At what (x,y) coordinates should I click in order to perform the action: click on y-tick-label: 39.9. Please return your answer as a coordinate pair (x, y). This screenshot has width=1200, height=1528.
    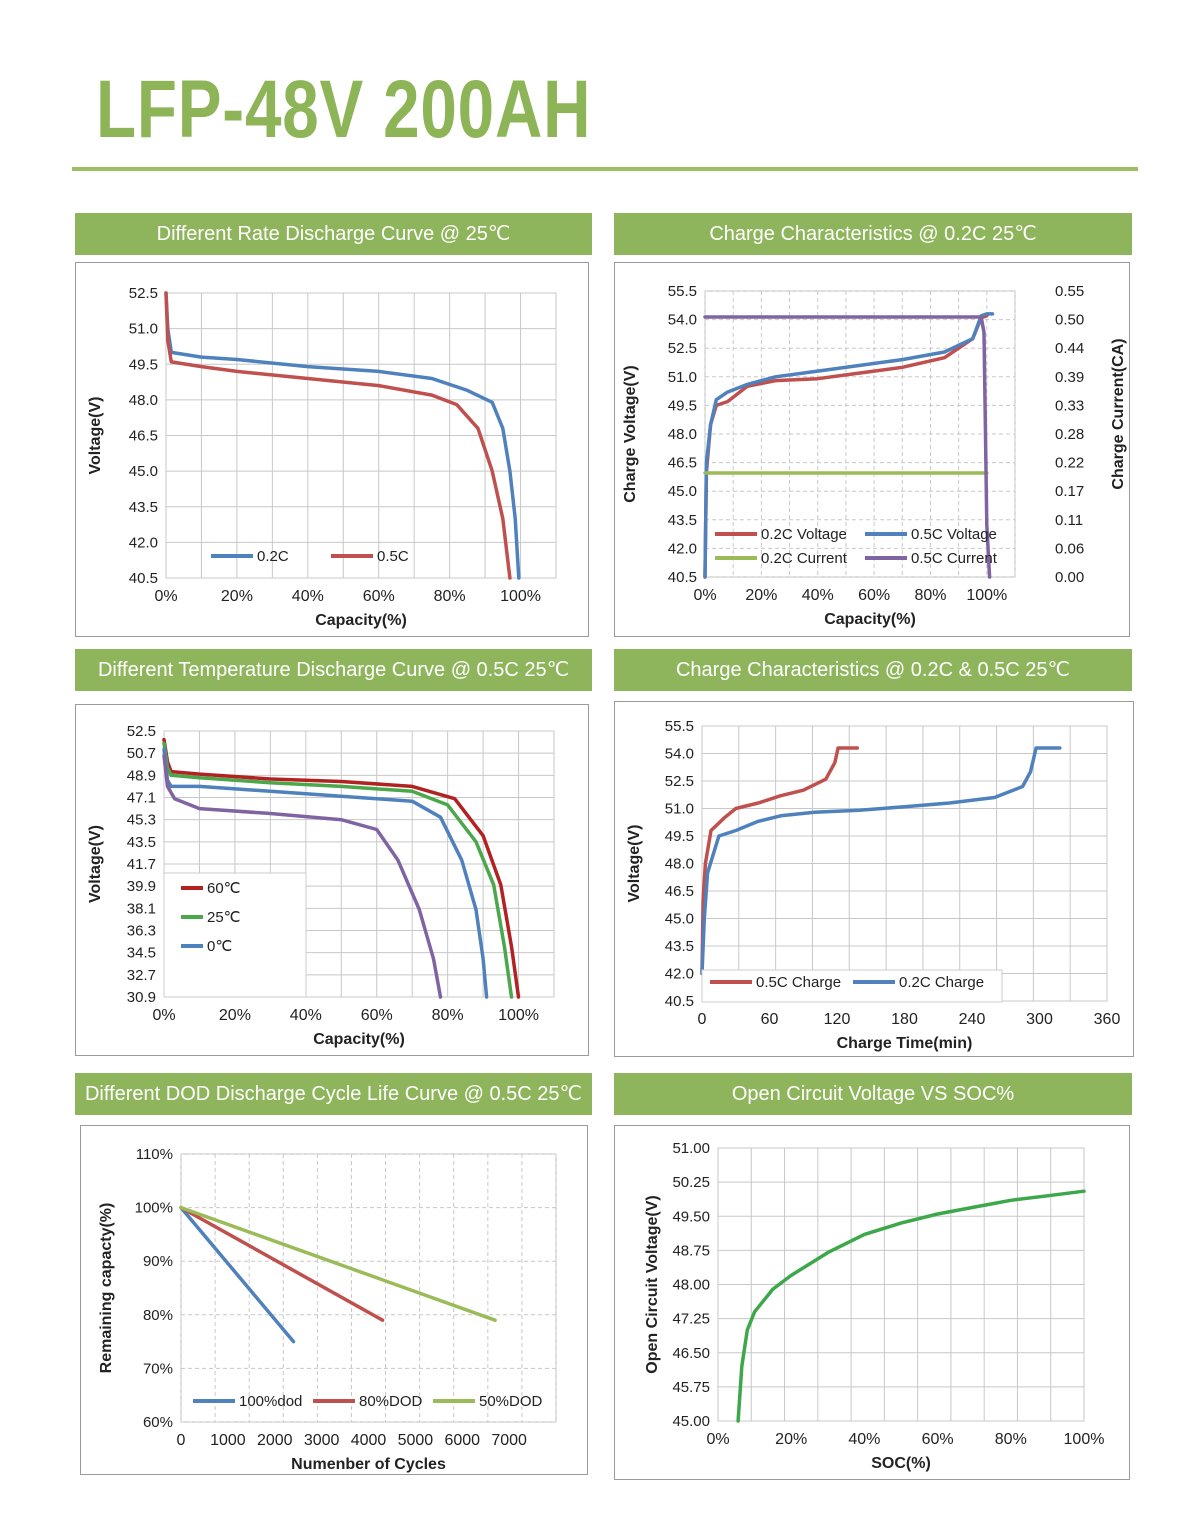
    Looking at the image, I should click on (141, 886).